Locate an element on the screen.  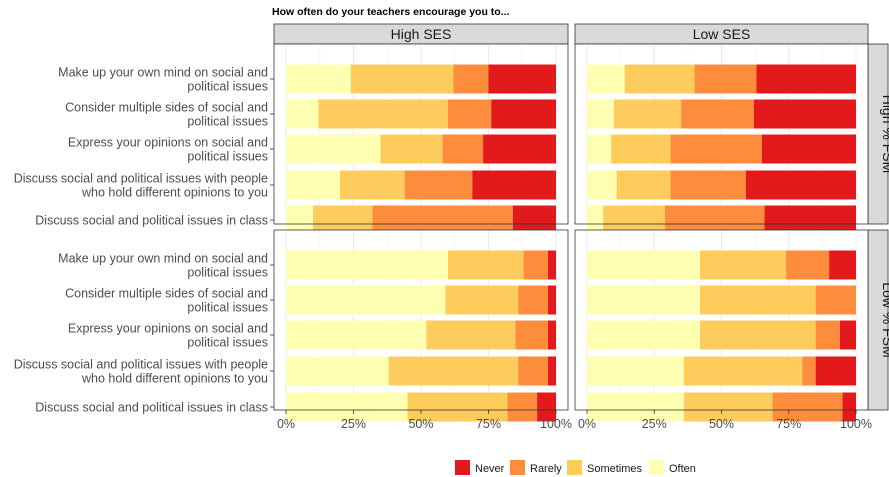
legend-label: Rarely is located at coordinates (546, 469).